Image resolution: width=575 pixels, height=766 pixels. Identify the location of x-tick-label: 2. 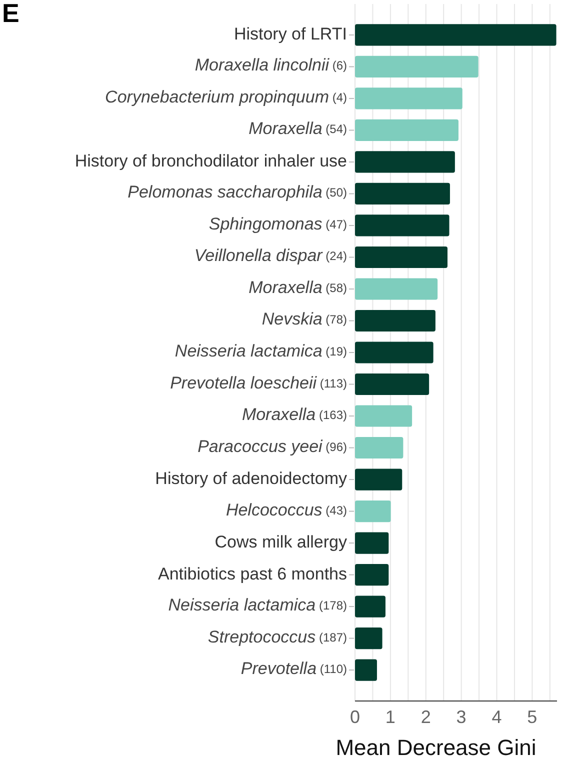
(425, 717).